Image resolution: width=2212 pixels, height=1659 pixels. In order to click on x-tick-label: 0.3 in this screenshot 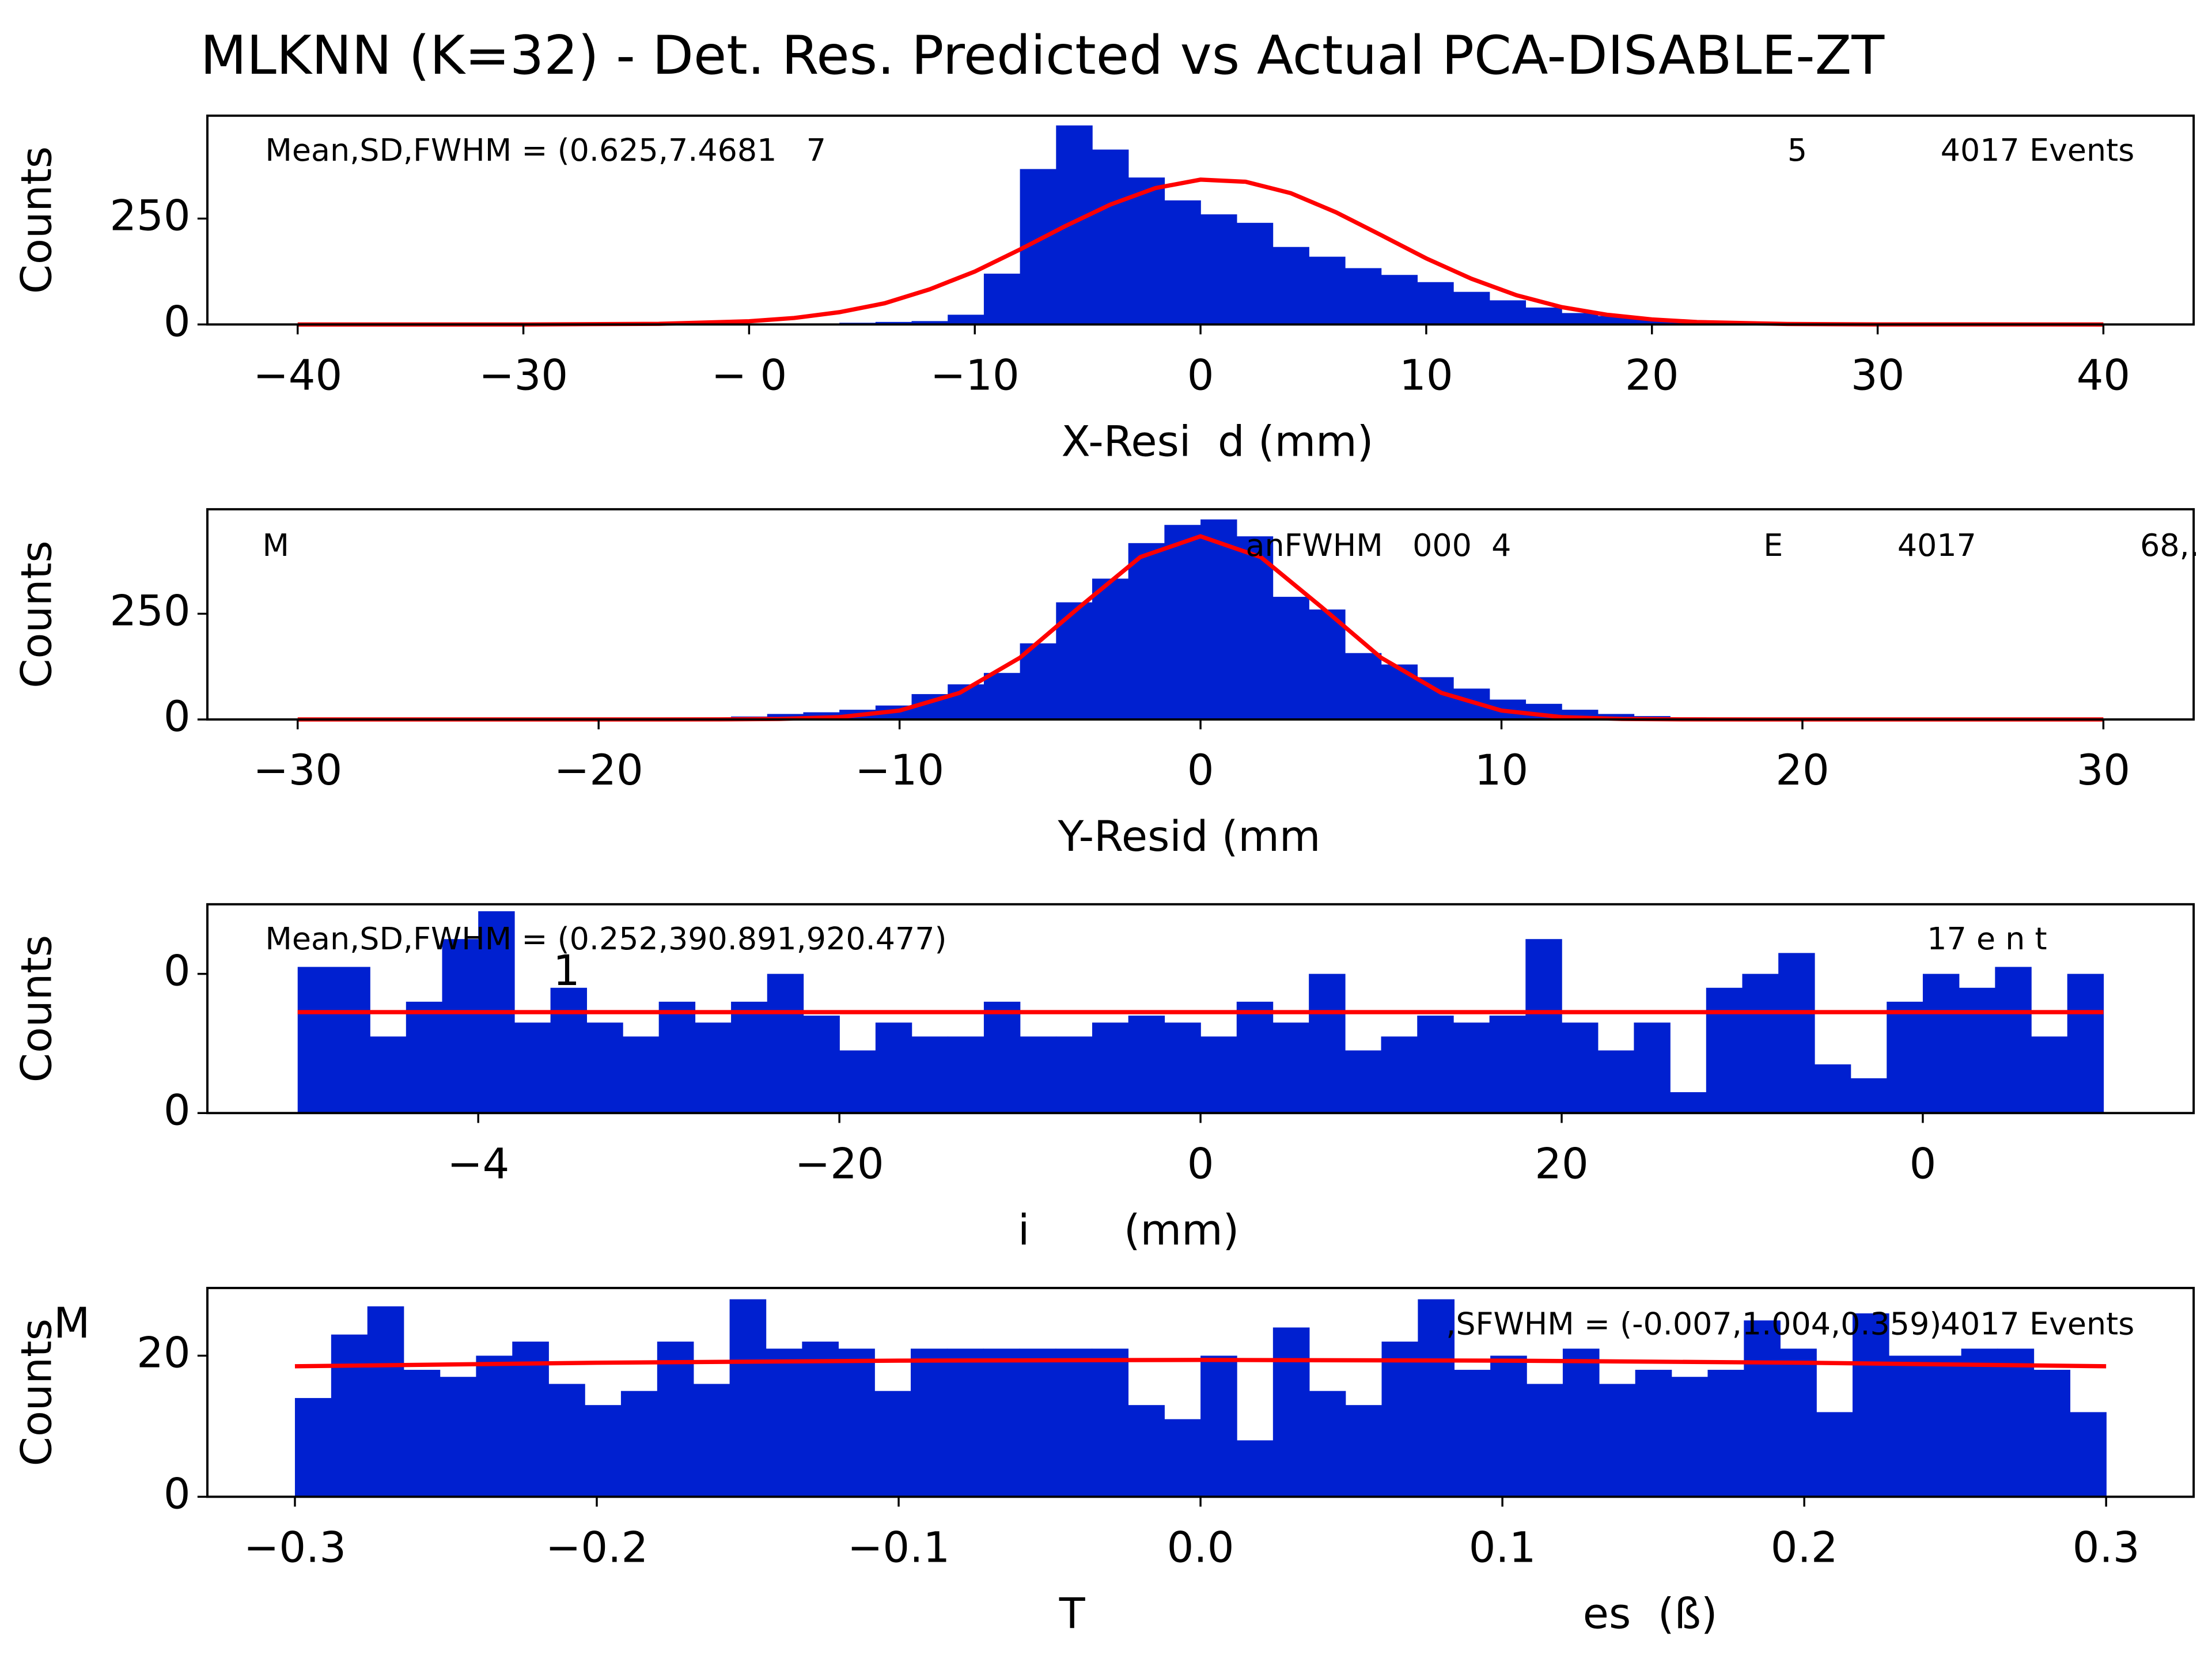, I will do `click(2106, 1547)`.